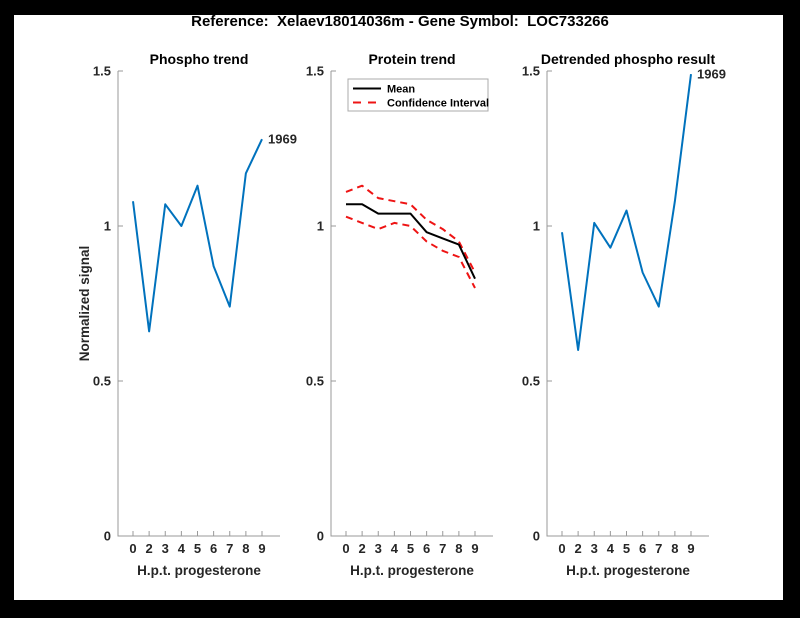 The width and height of the screenshot is (800, 618). What do you see at coordinates (84, 304) in the screenshot?
I see `y-axis-label: Normalized signal` at bounding box center [84, 304].